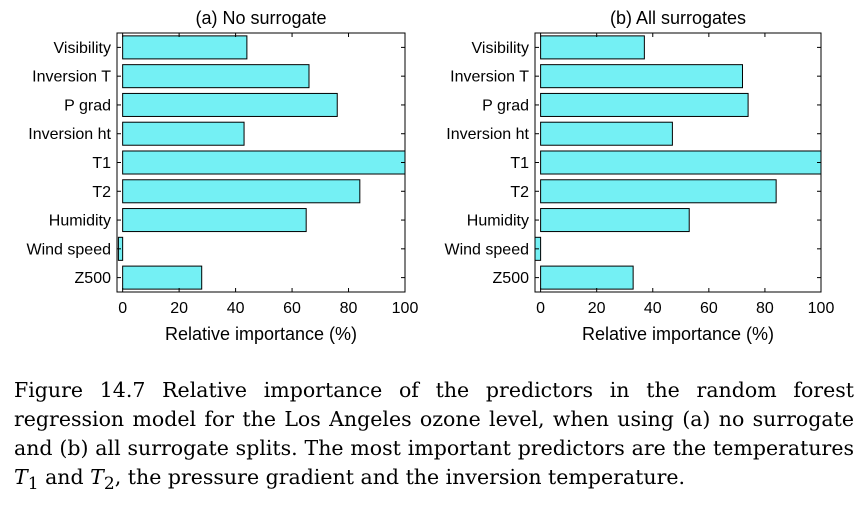 This screenshot has height=520, width=868. Describe the element at coordinates (93, 278) in the screenshot. I see `panel-a-category-label-9: Z500` at that location.